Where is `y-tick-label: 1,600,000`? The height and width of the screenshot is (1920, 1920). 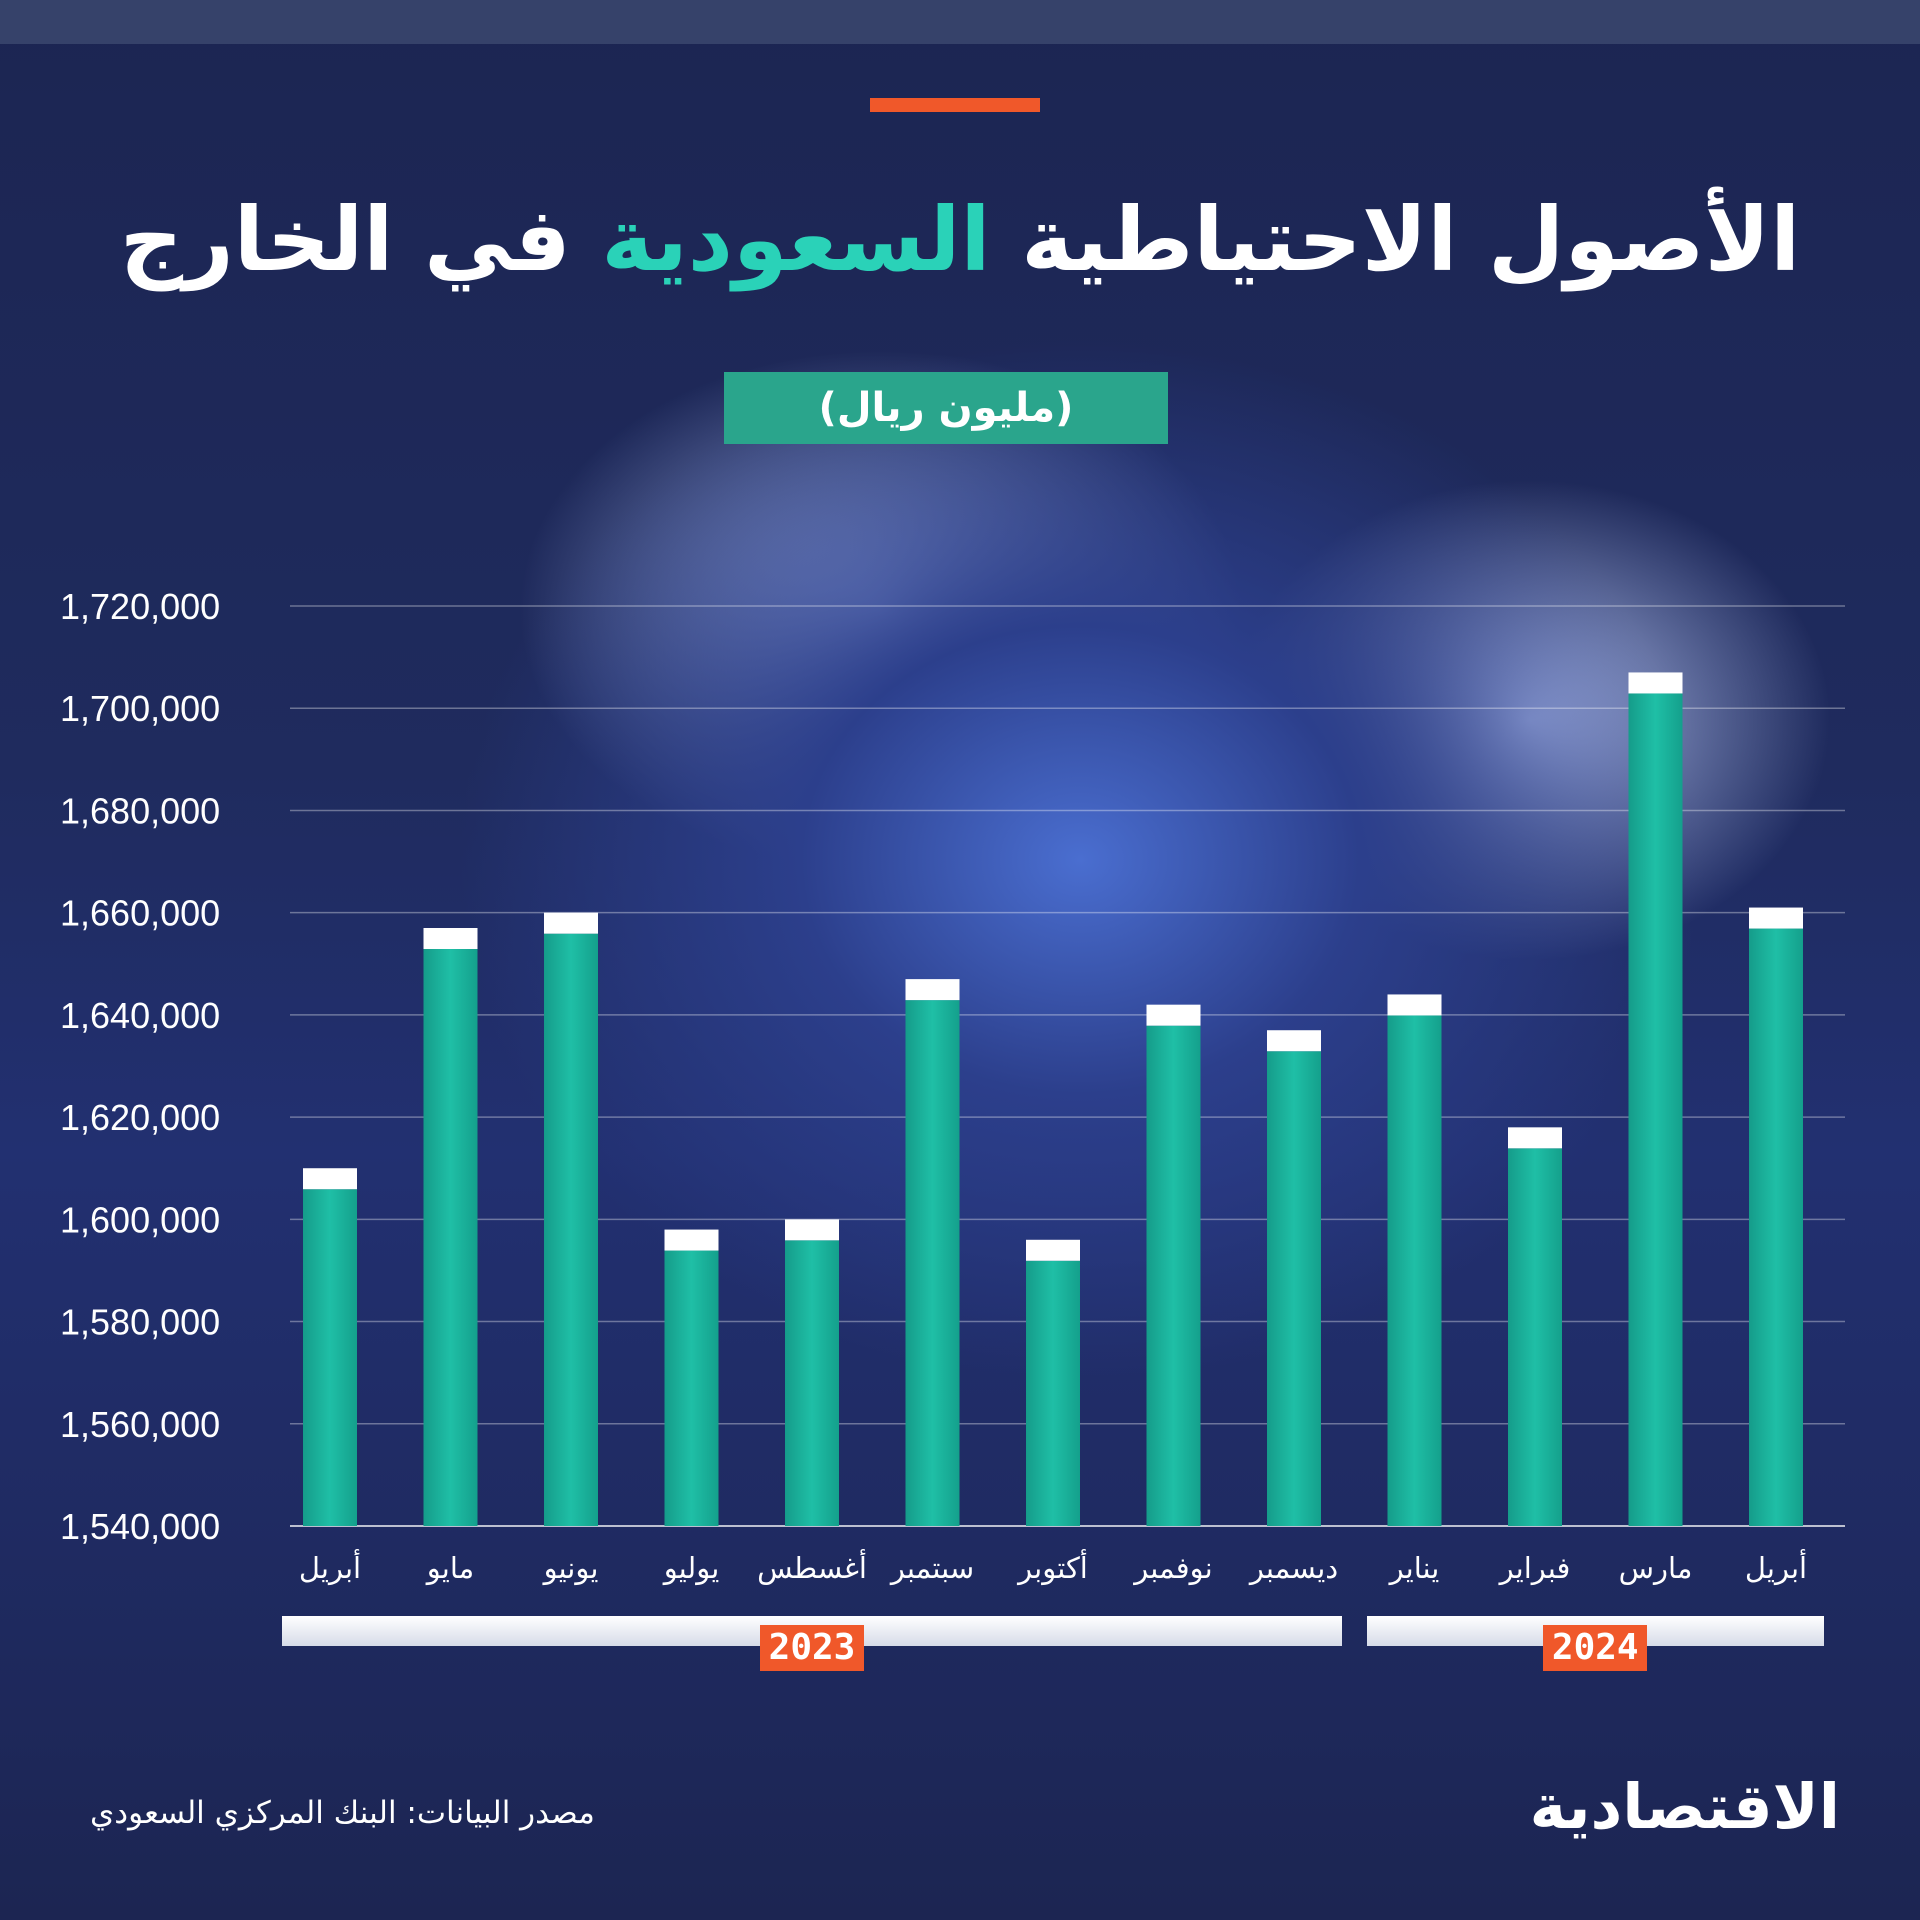 y-tick-label: 1,600,000 is located at coordinates (140, 1219).